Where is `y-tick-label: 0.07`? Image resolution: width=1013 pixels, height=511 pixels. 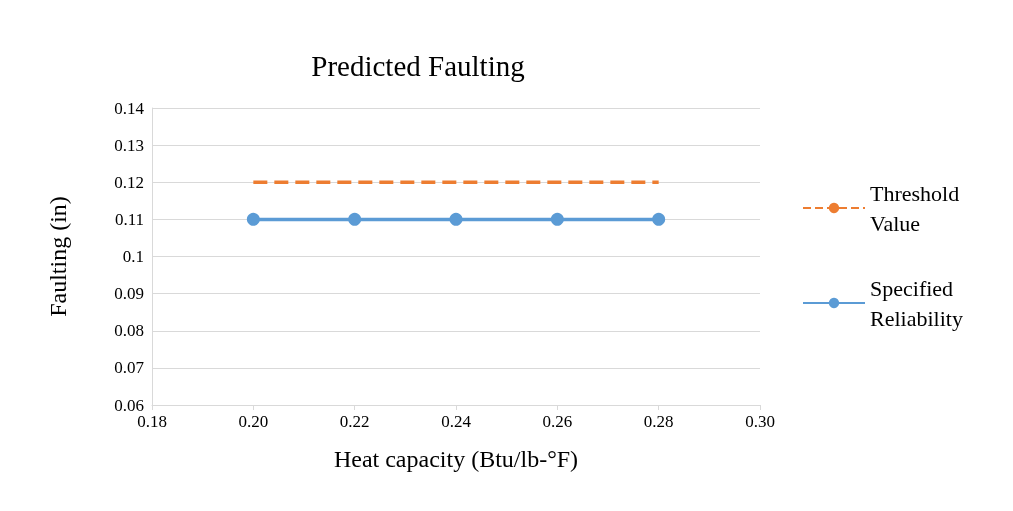 y-tick-label: 0.07 is located at coordinates (129, 368).